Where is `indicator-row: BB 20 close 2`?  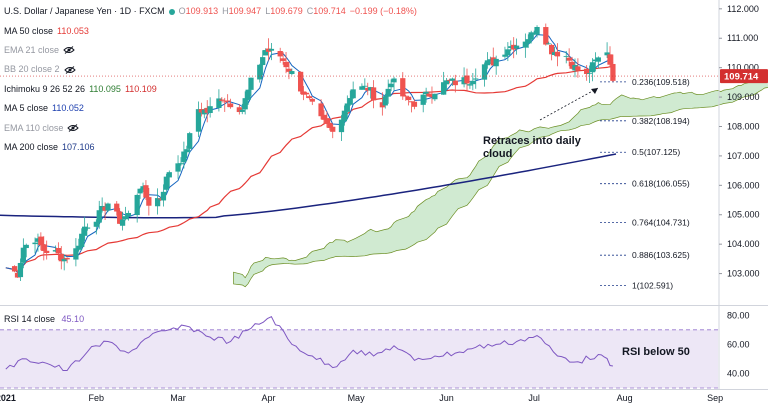
indicator-row: BB 20 close 2 is located at coordinates (212, 69).